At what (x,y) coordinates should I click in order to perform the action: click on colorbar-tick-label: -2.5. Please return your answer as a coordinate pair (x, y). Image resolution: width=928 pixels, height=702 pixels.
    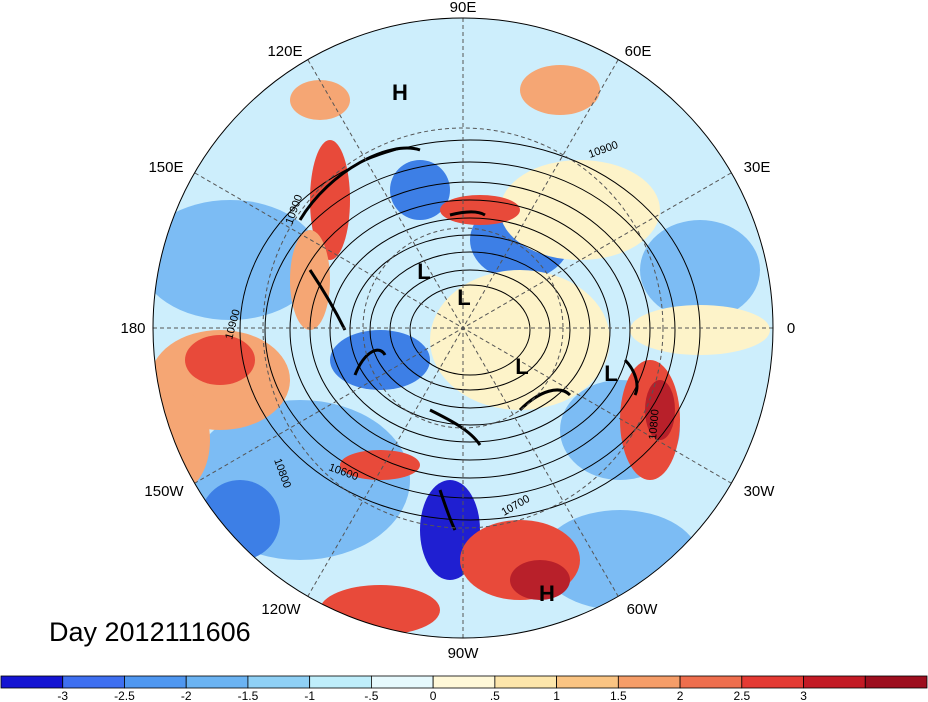
    Looking at the image, I should click on (124, 695).